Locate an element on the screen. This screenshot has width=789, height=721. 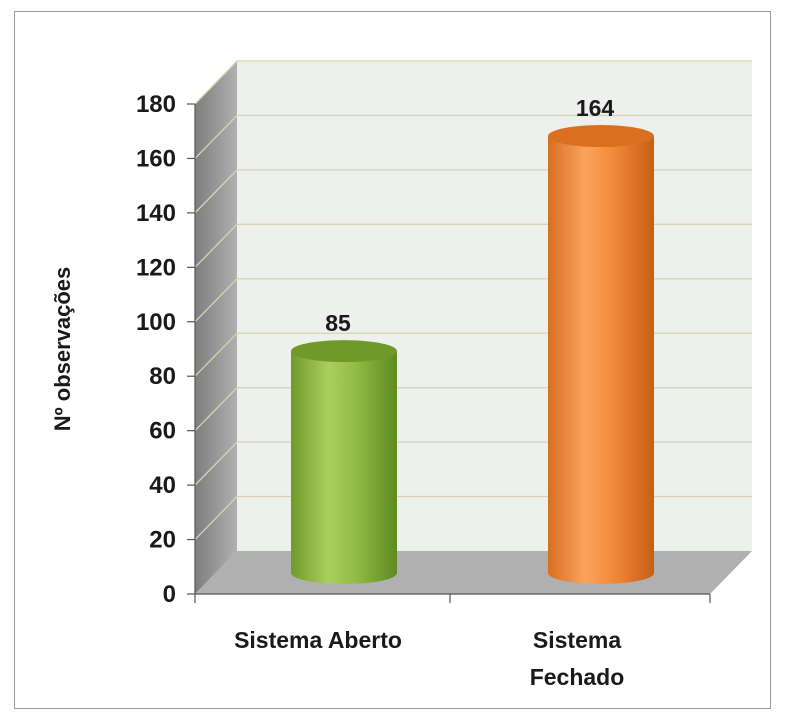
y-tick-label: 0 is located at coordinates (169, 594).